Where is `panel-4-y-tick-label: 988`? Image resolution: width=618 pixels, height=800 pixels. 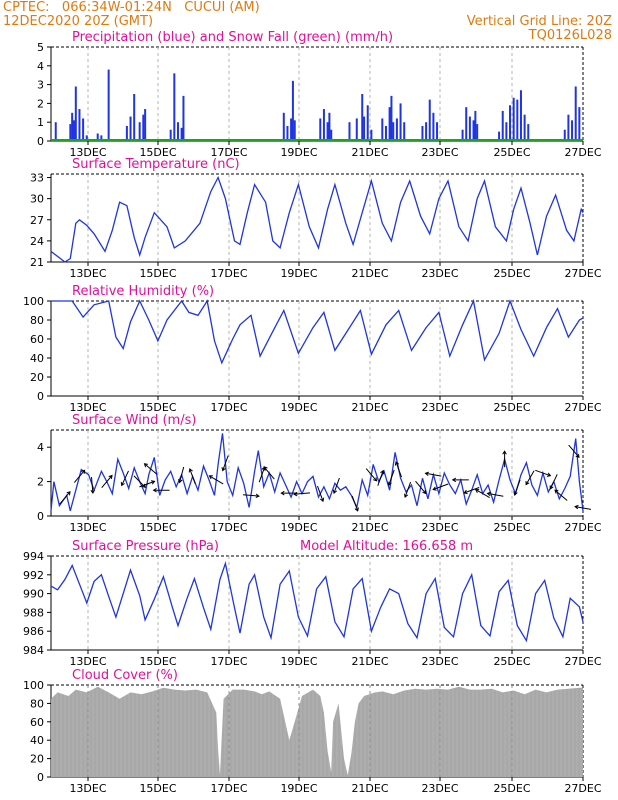 panel-4-y-tick-label: 988 is located at coordinates (33, 612).